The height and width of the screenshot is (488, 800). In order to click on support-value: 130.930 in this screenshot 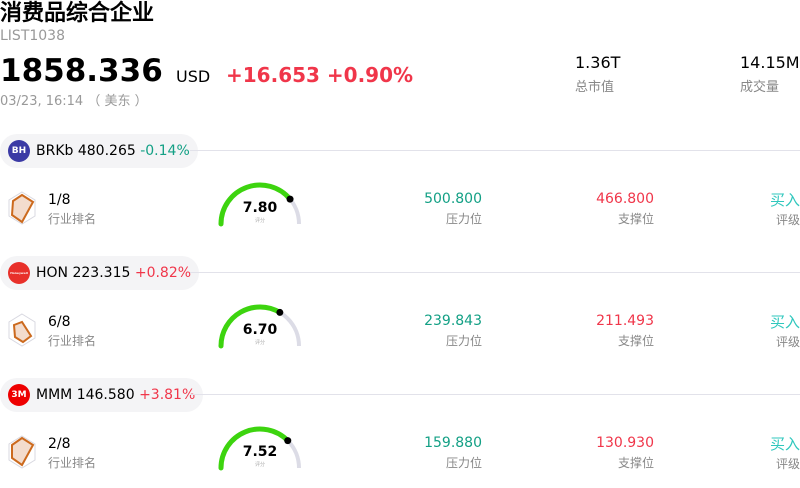, I will do `click(625, 443)`.